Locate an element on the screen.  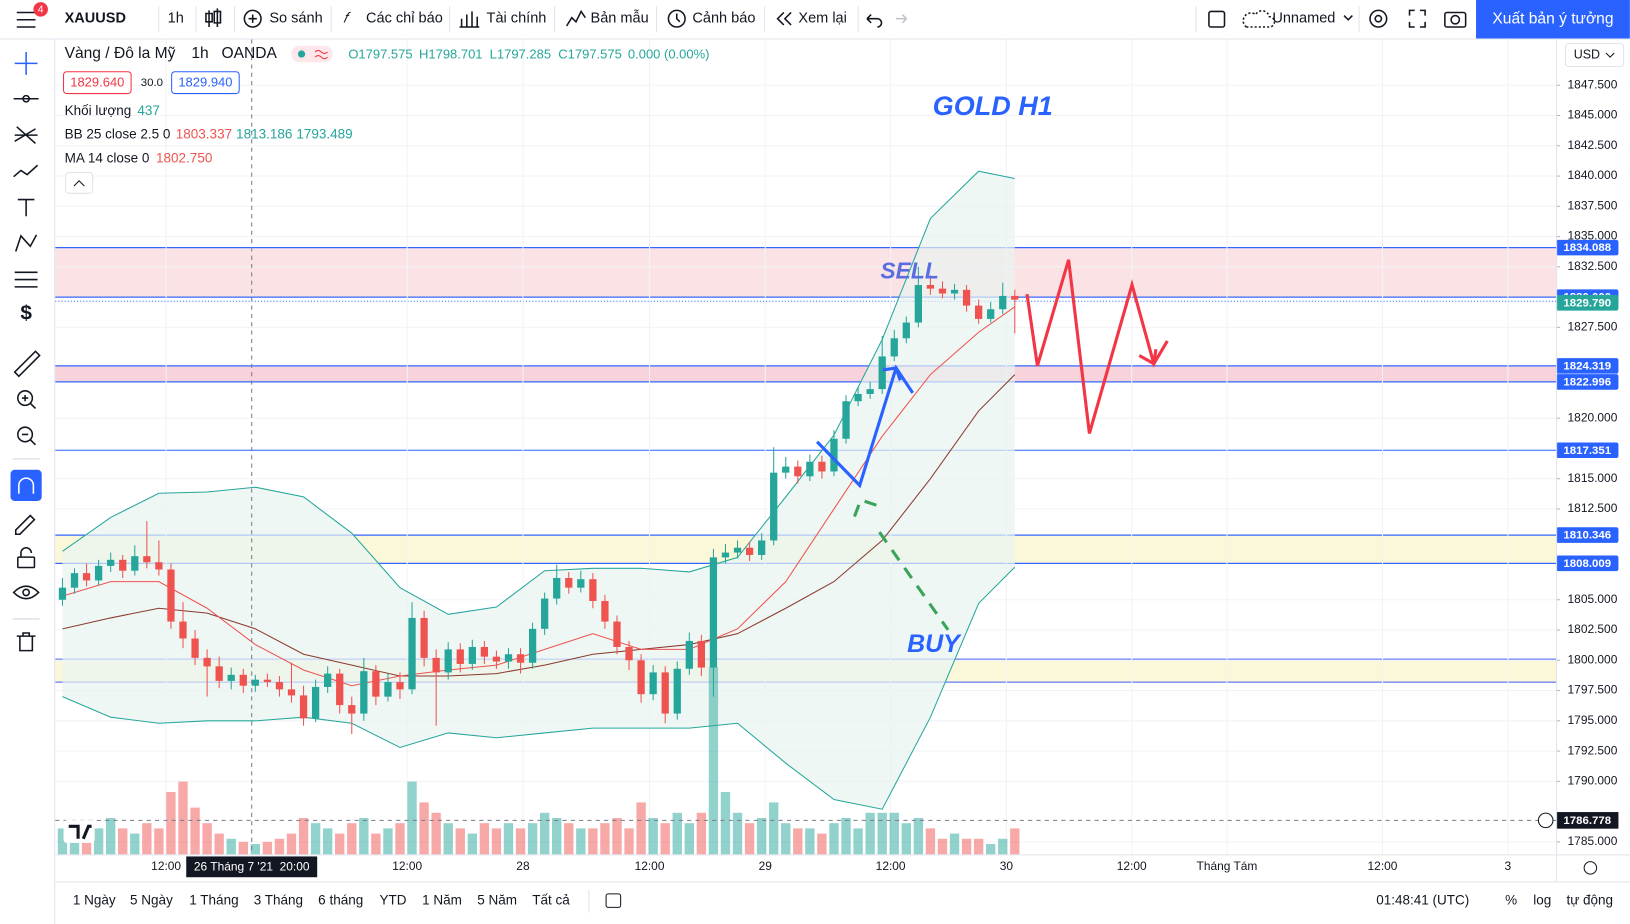
range-1y: 1 Năm is located at coordinates (442, 900).